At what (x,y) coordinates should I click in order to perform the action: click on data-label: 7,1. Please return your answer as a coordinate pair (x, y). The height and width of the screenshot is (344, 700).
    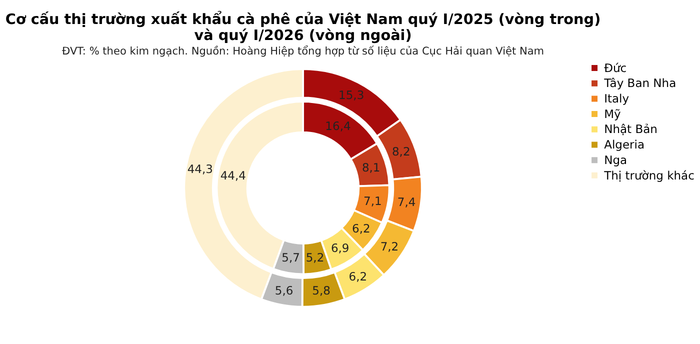
    Looking at the image, I should click on (373, 201).